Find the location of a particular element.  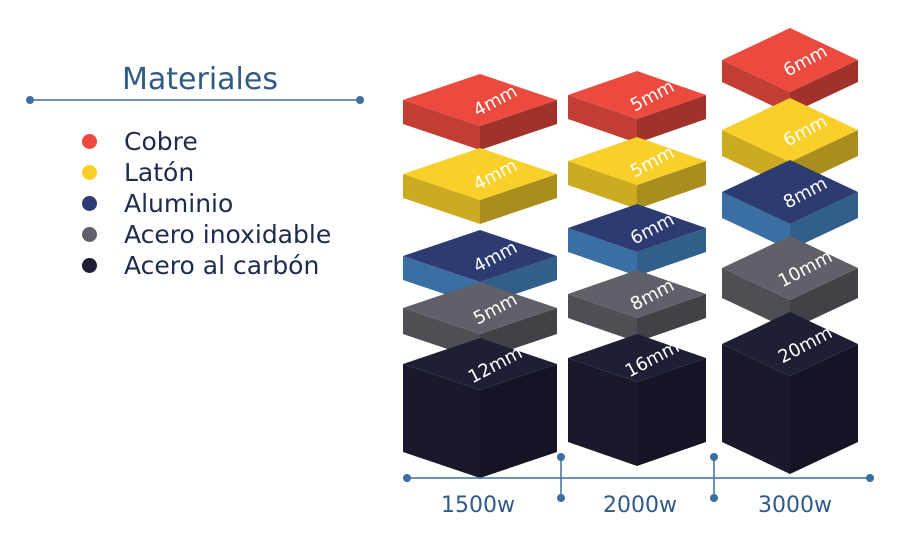

block-cobre: 6mm is located at coordinates (790, 71).